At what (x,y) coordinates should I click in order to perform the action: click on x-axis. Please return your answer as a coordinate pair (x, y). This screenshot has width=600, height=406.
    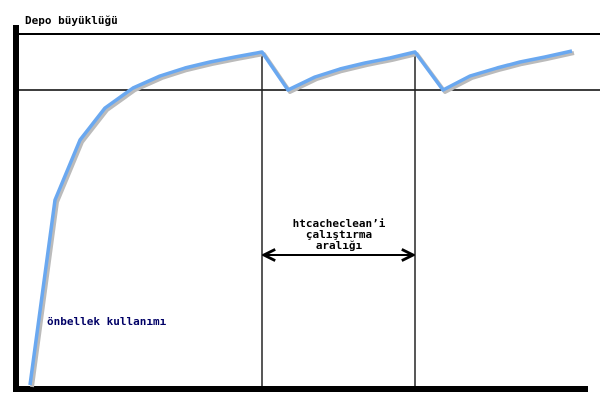
    Looking at the image, I should click on (300, 389).